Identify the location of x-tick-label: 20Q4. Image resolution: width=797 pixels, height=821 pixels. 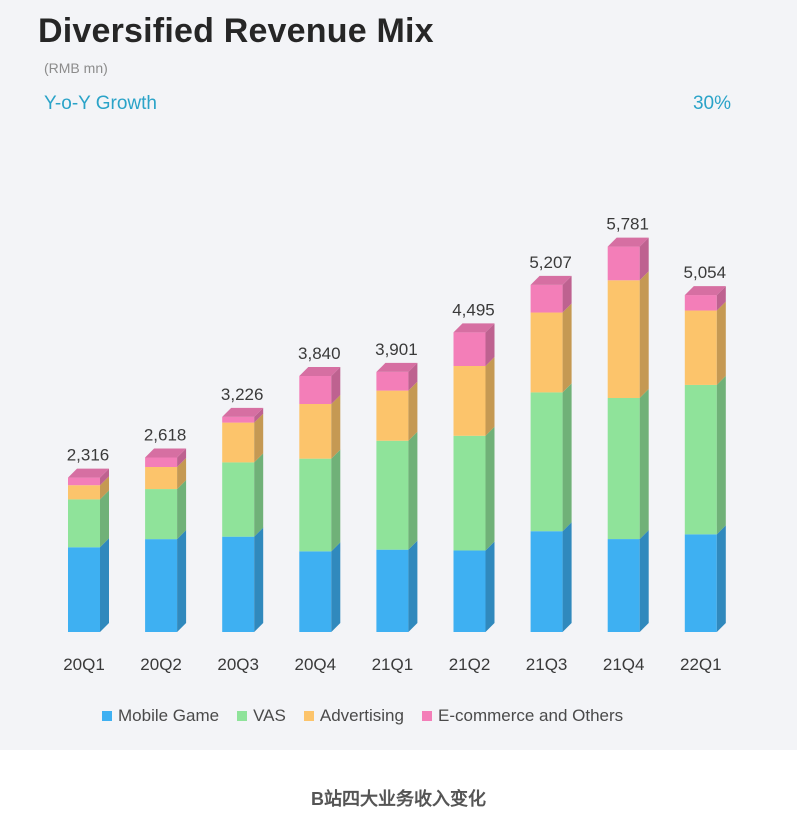
(316, 664).